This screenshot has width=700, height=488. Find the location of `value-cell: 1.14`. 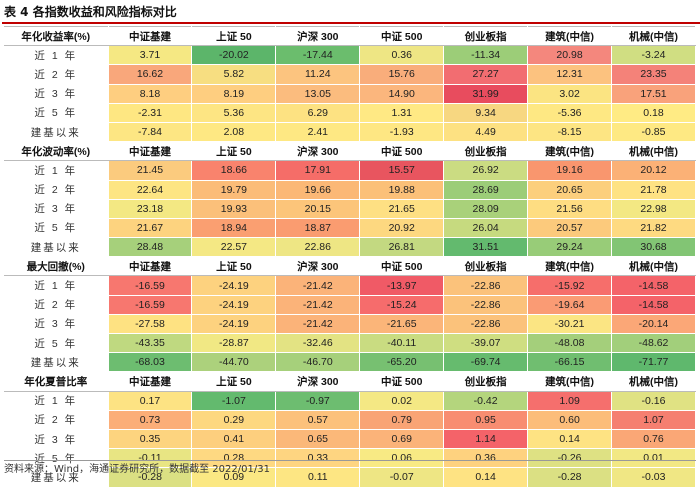

value-cell: 1.14 is located at coordinates (486, 439).